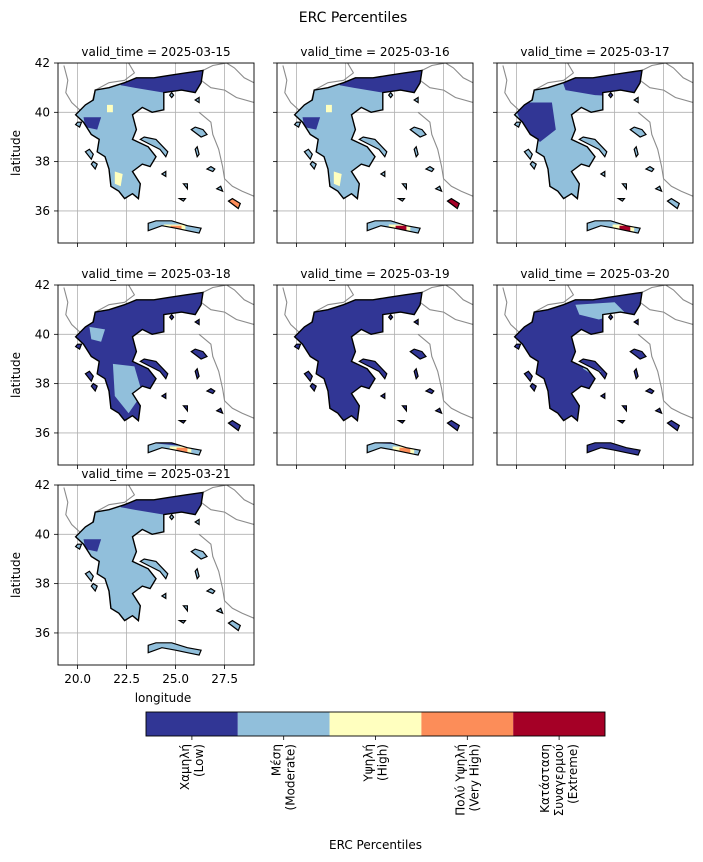  What do you see at coordinates (42, 285) in the screenshot?
I see `y-tick-label: 42` at bounding box center [42, 285].